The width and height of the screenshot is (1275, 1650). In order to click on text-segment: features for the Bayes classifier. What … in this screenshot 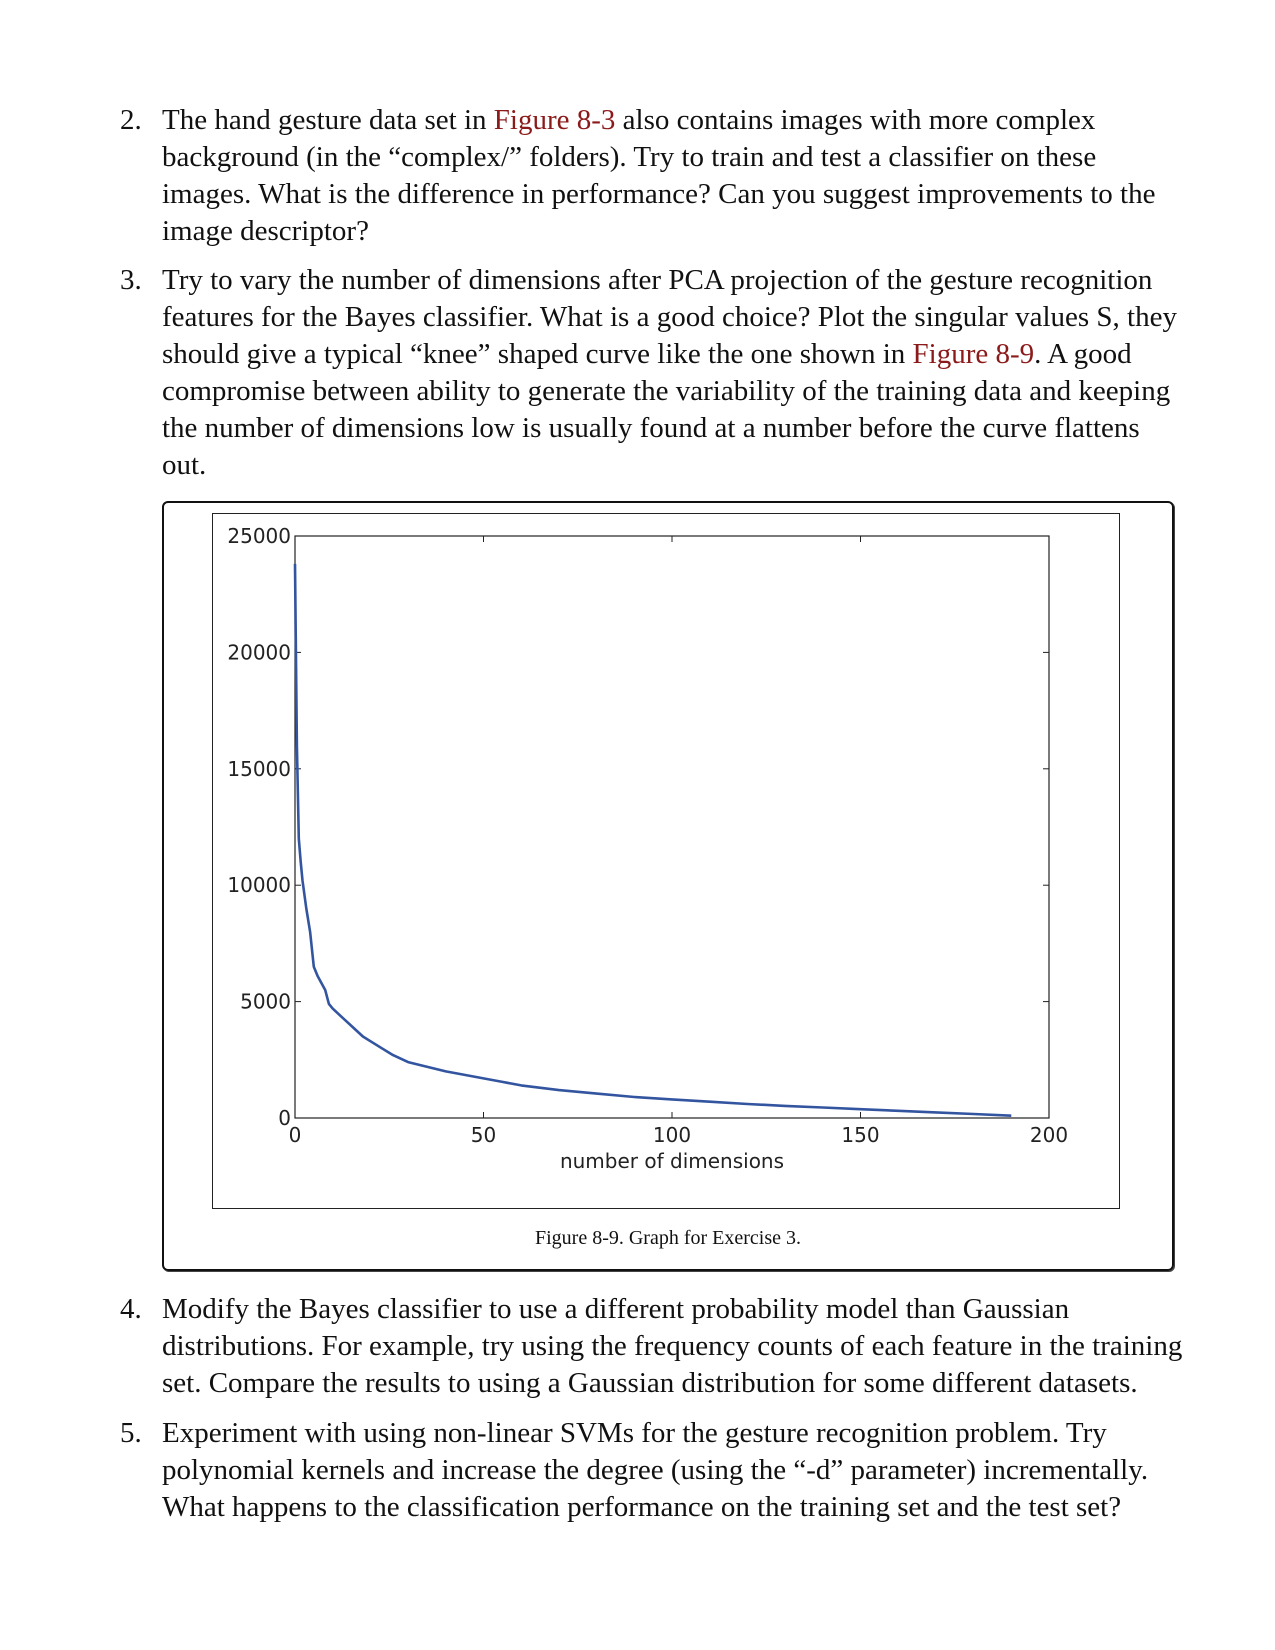, I will do `click(669, 317)`.